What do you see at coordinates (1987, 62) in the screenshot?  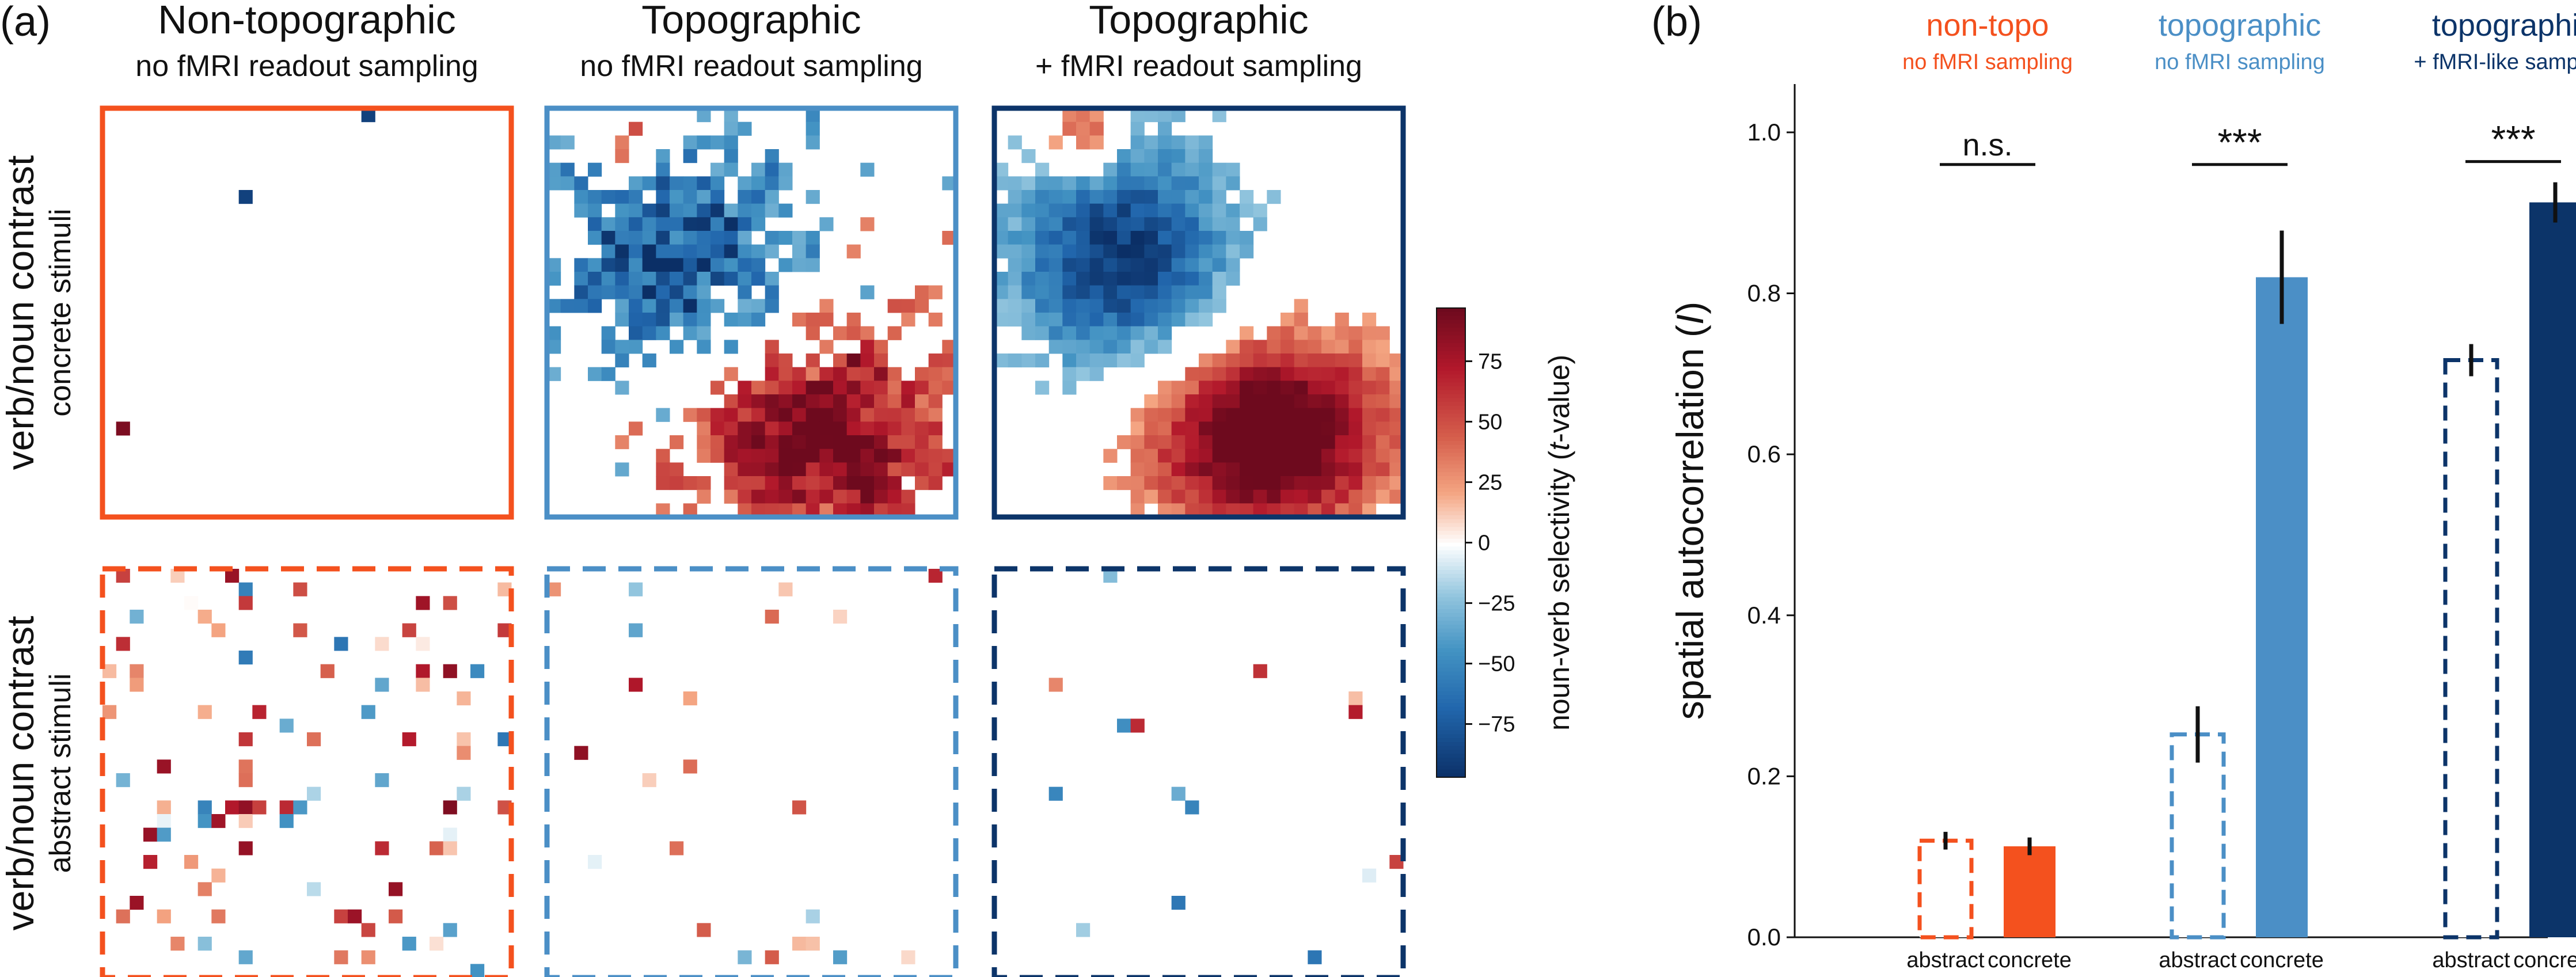 I see `group-subtitle: no fMRI sampling` at bounding box center [1987, 62].